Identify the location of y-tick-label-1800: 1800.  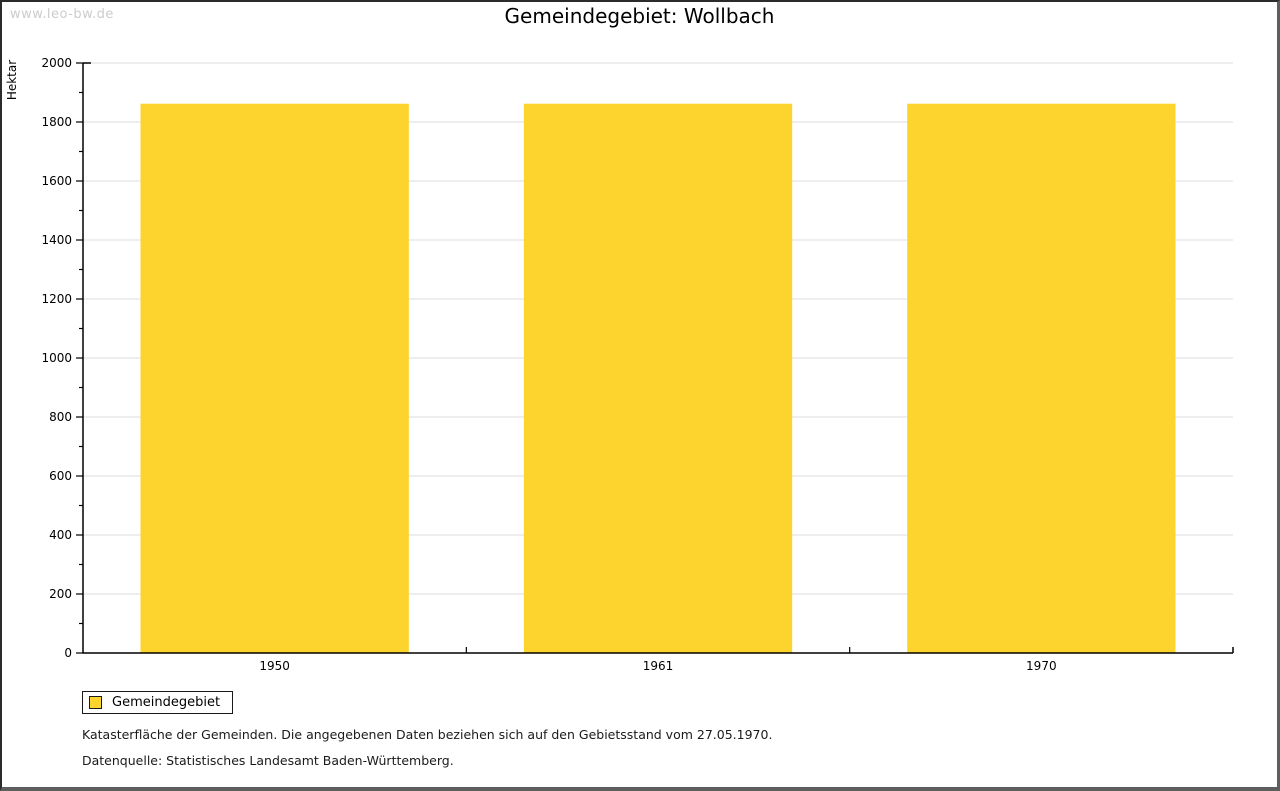
(56, 122).